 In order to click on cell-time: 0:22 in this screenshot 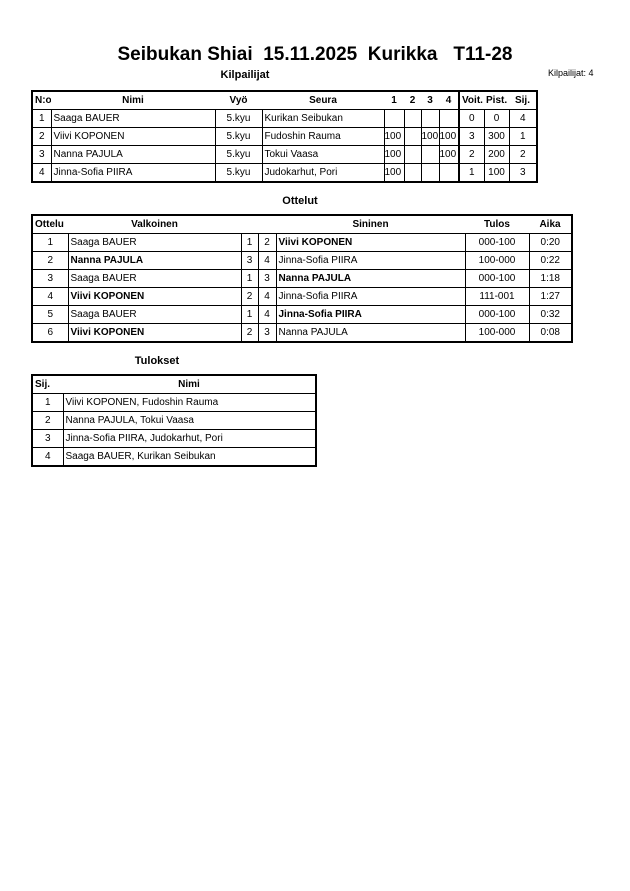, I will do `click(550, 260)`.